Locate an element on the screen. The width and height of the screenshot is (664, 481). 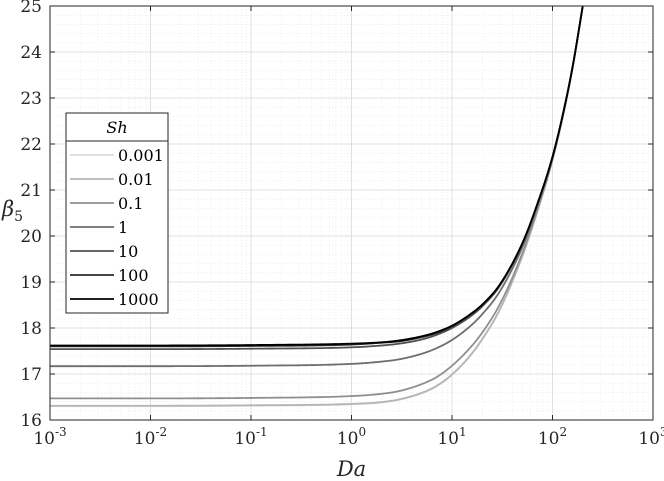
legend-label: 0.01 is located at coordinates (136, 179).